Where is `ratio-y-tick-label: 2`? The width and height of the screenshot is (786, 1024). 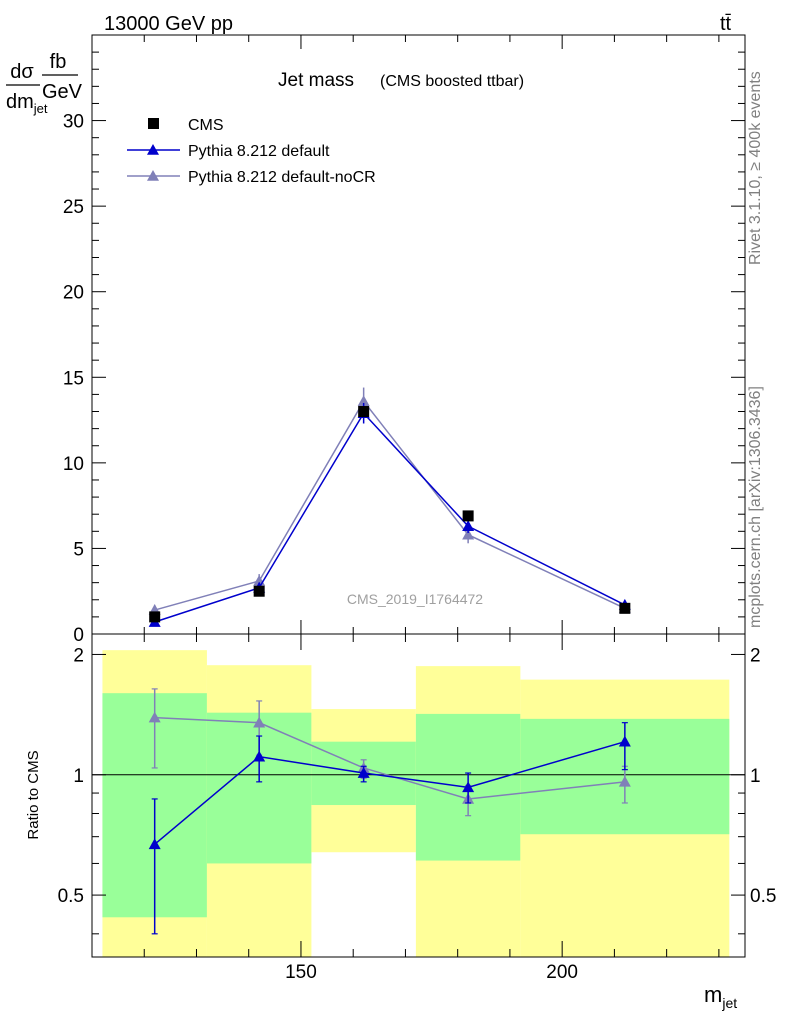 ratio-y-tick-label: 2 is located at coordinates (78, 655).